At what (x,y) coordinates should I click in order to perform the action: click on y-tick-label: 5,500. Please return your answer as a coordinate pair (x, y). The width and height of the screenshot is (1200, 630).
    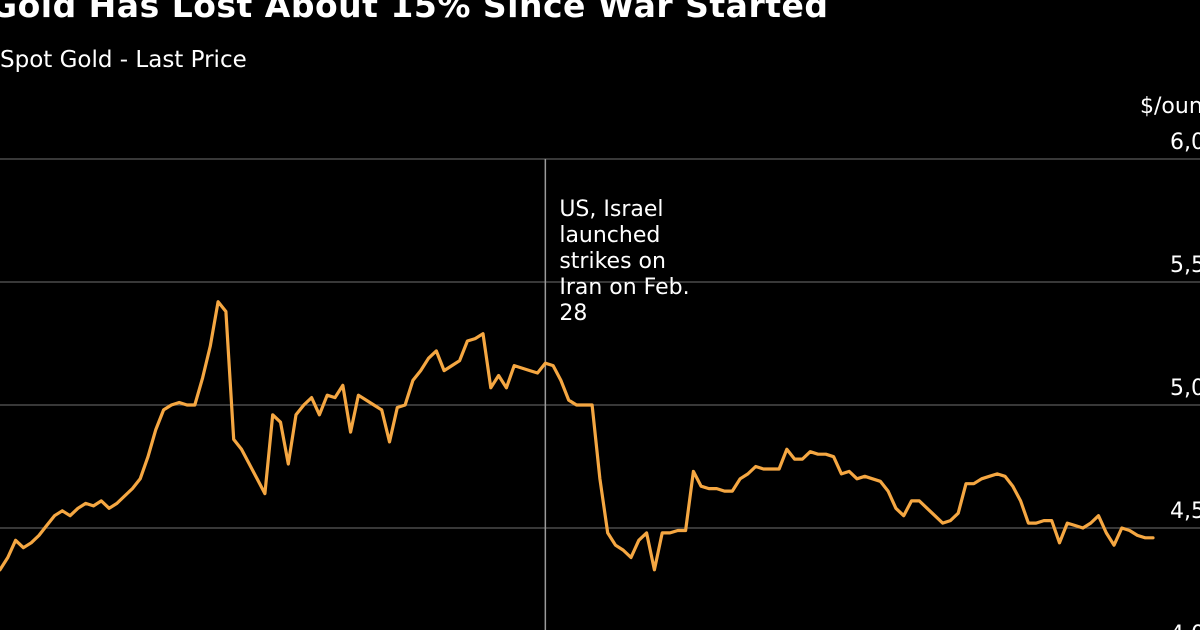
    Looking at the image, I should click on (1185, 265).